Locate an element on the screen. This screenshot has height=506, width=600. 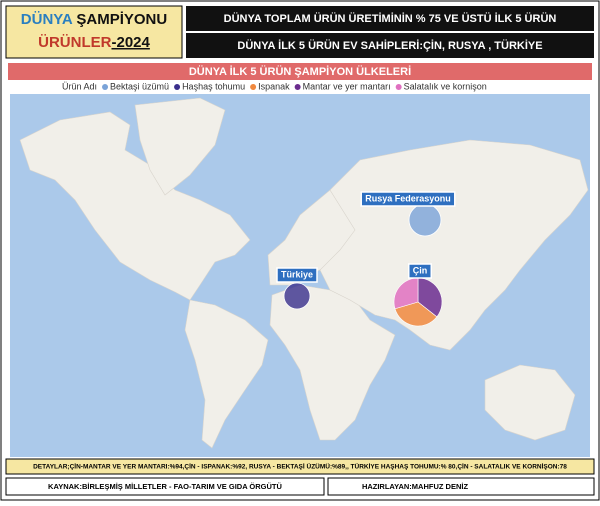
title-part: -2024 is located at coordinates (130, 42).